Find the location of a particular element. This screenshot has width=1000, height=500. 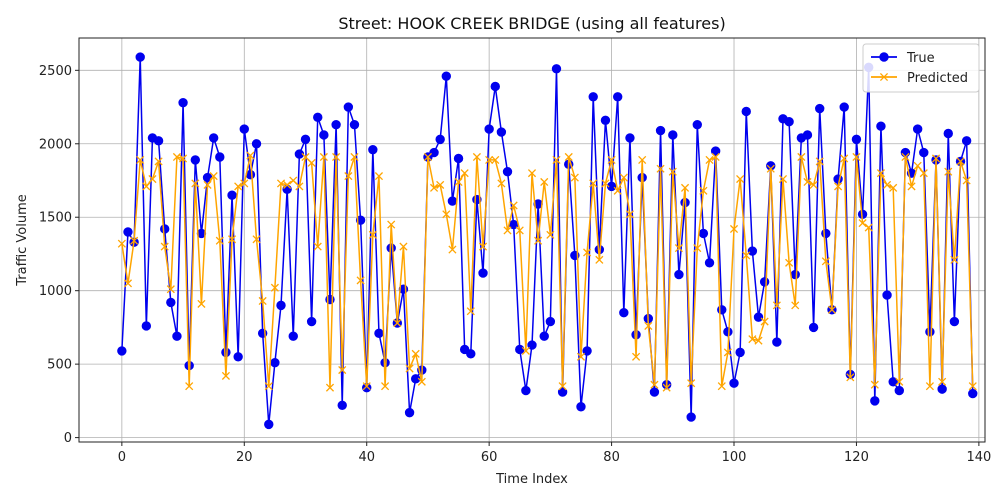

legend-marker-shape is located at coordinates (884, 57).